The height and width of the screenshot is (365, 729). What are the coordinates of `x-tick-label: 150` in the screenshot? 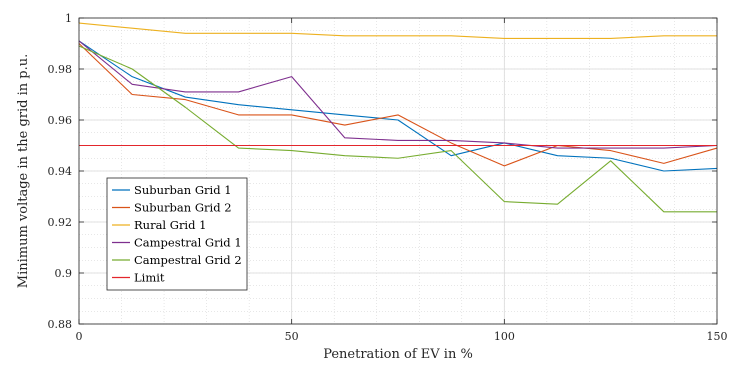 It's located at (717, 336).